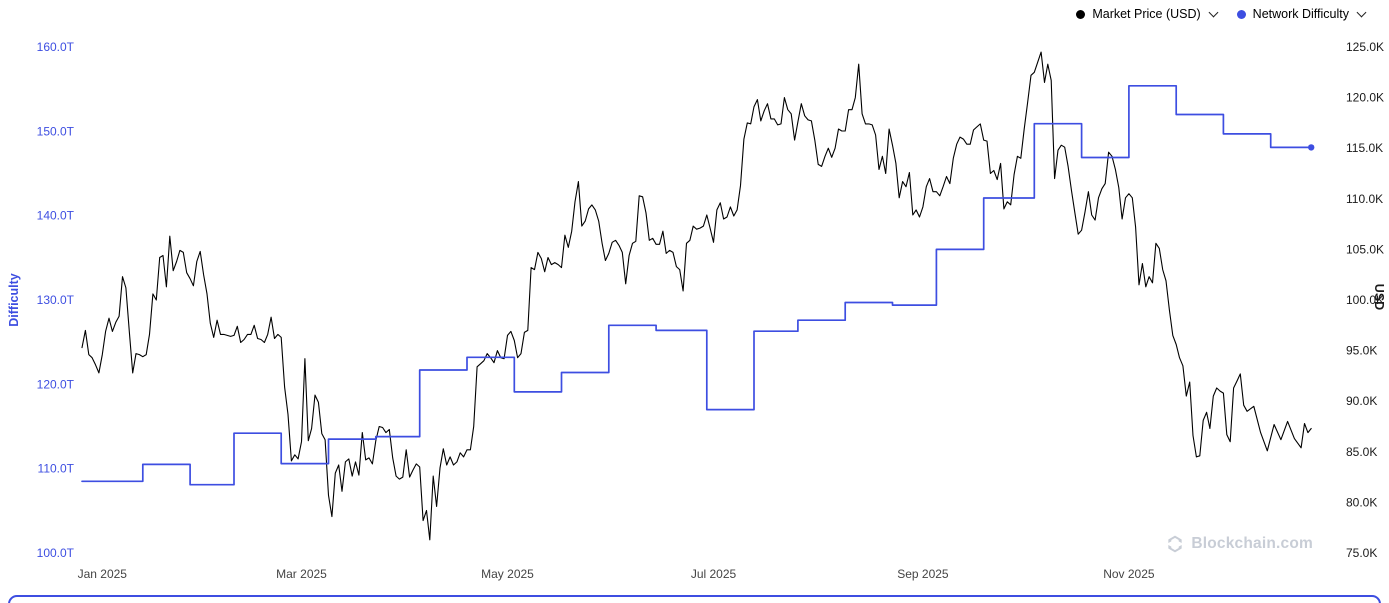  Describe the element at coordinates (56, 384) in the screenshot. I see `left-axis-tick-label: 120.0T` at that location.